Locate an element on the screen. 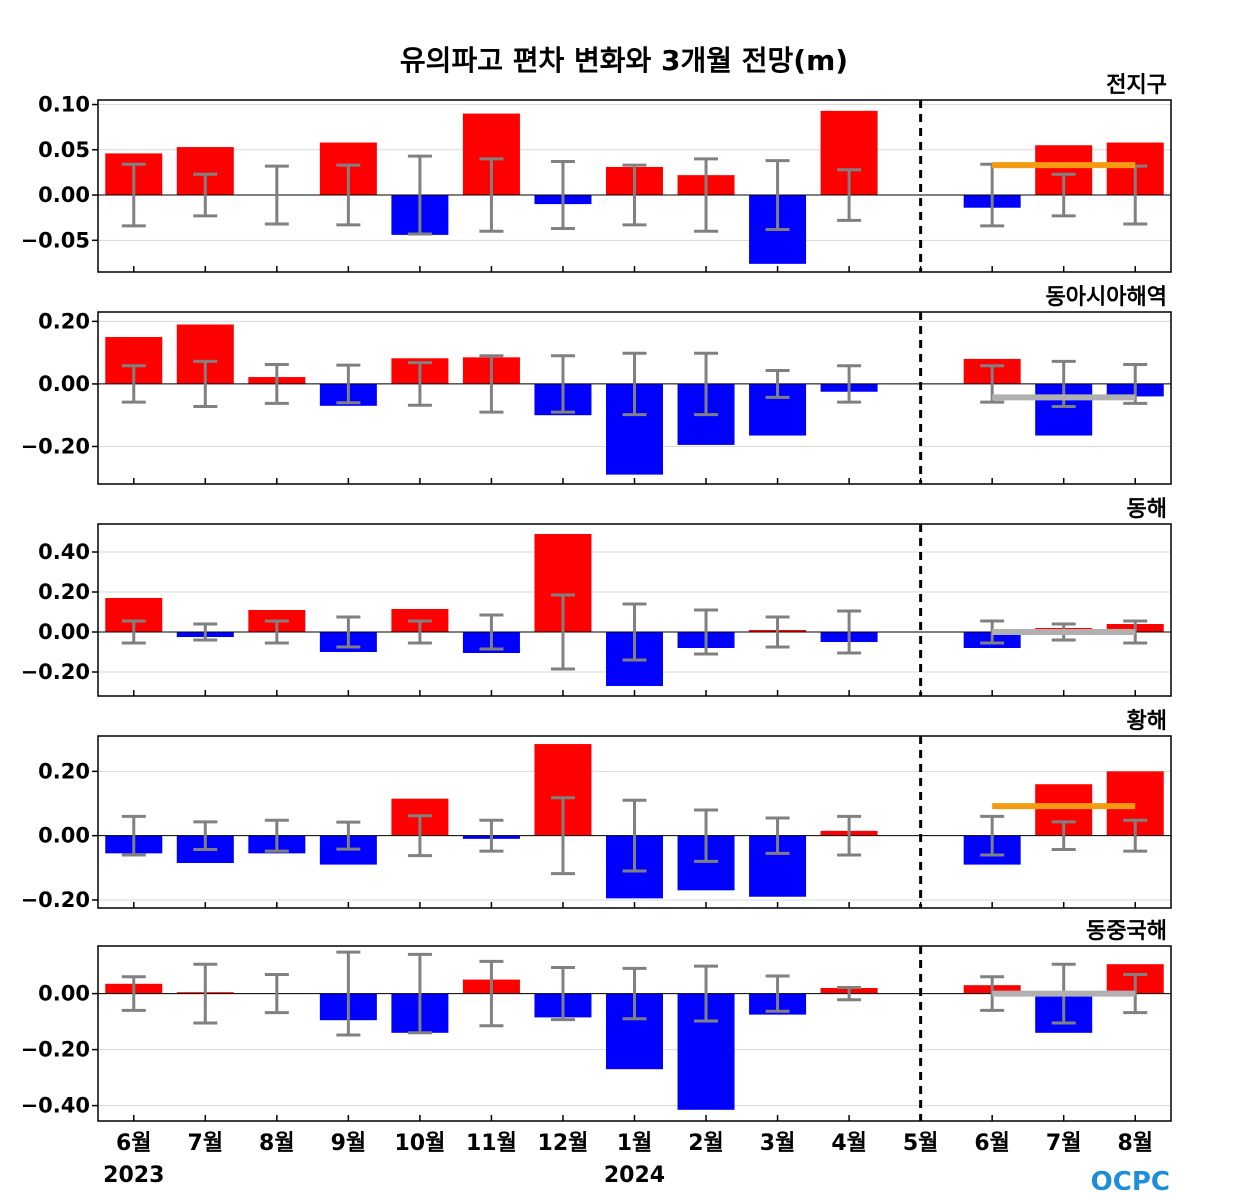  y-tick-label: −0.40 is located at coordinates (55, 1106).